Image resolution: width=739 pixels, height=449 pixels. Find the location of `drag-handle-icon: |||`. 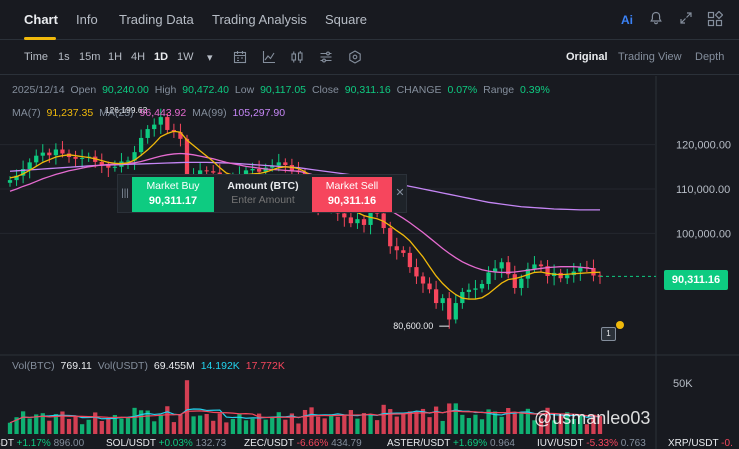

drag-handle-icon: ||| is located at coordinates (125, 193).